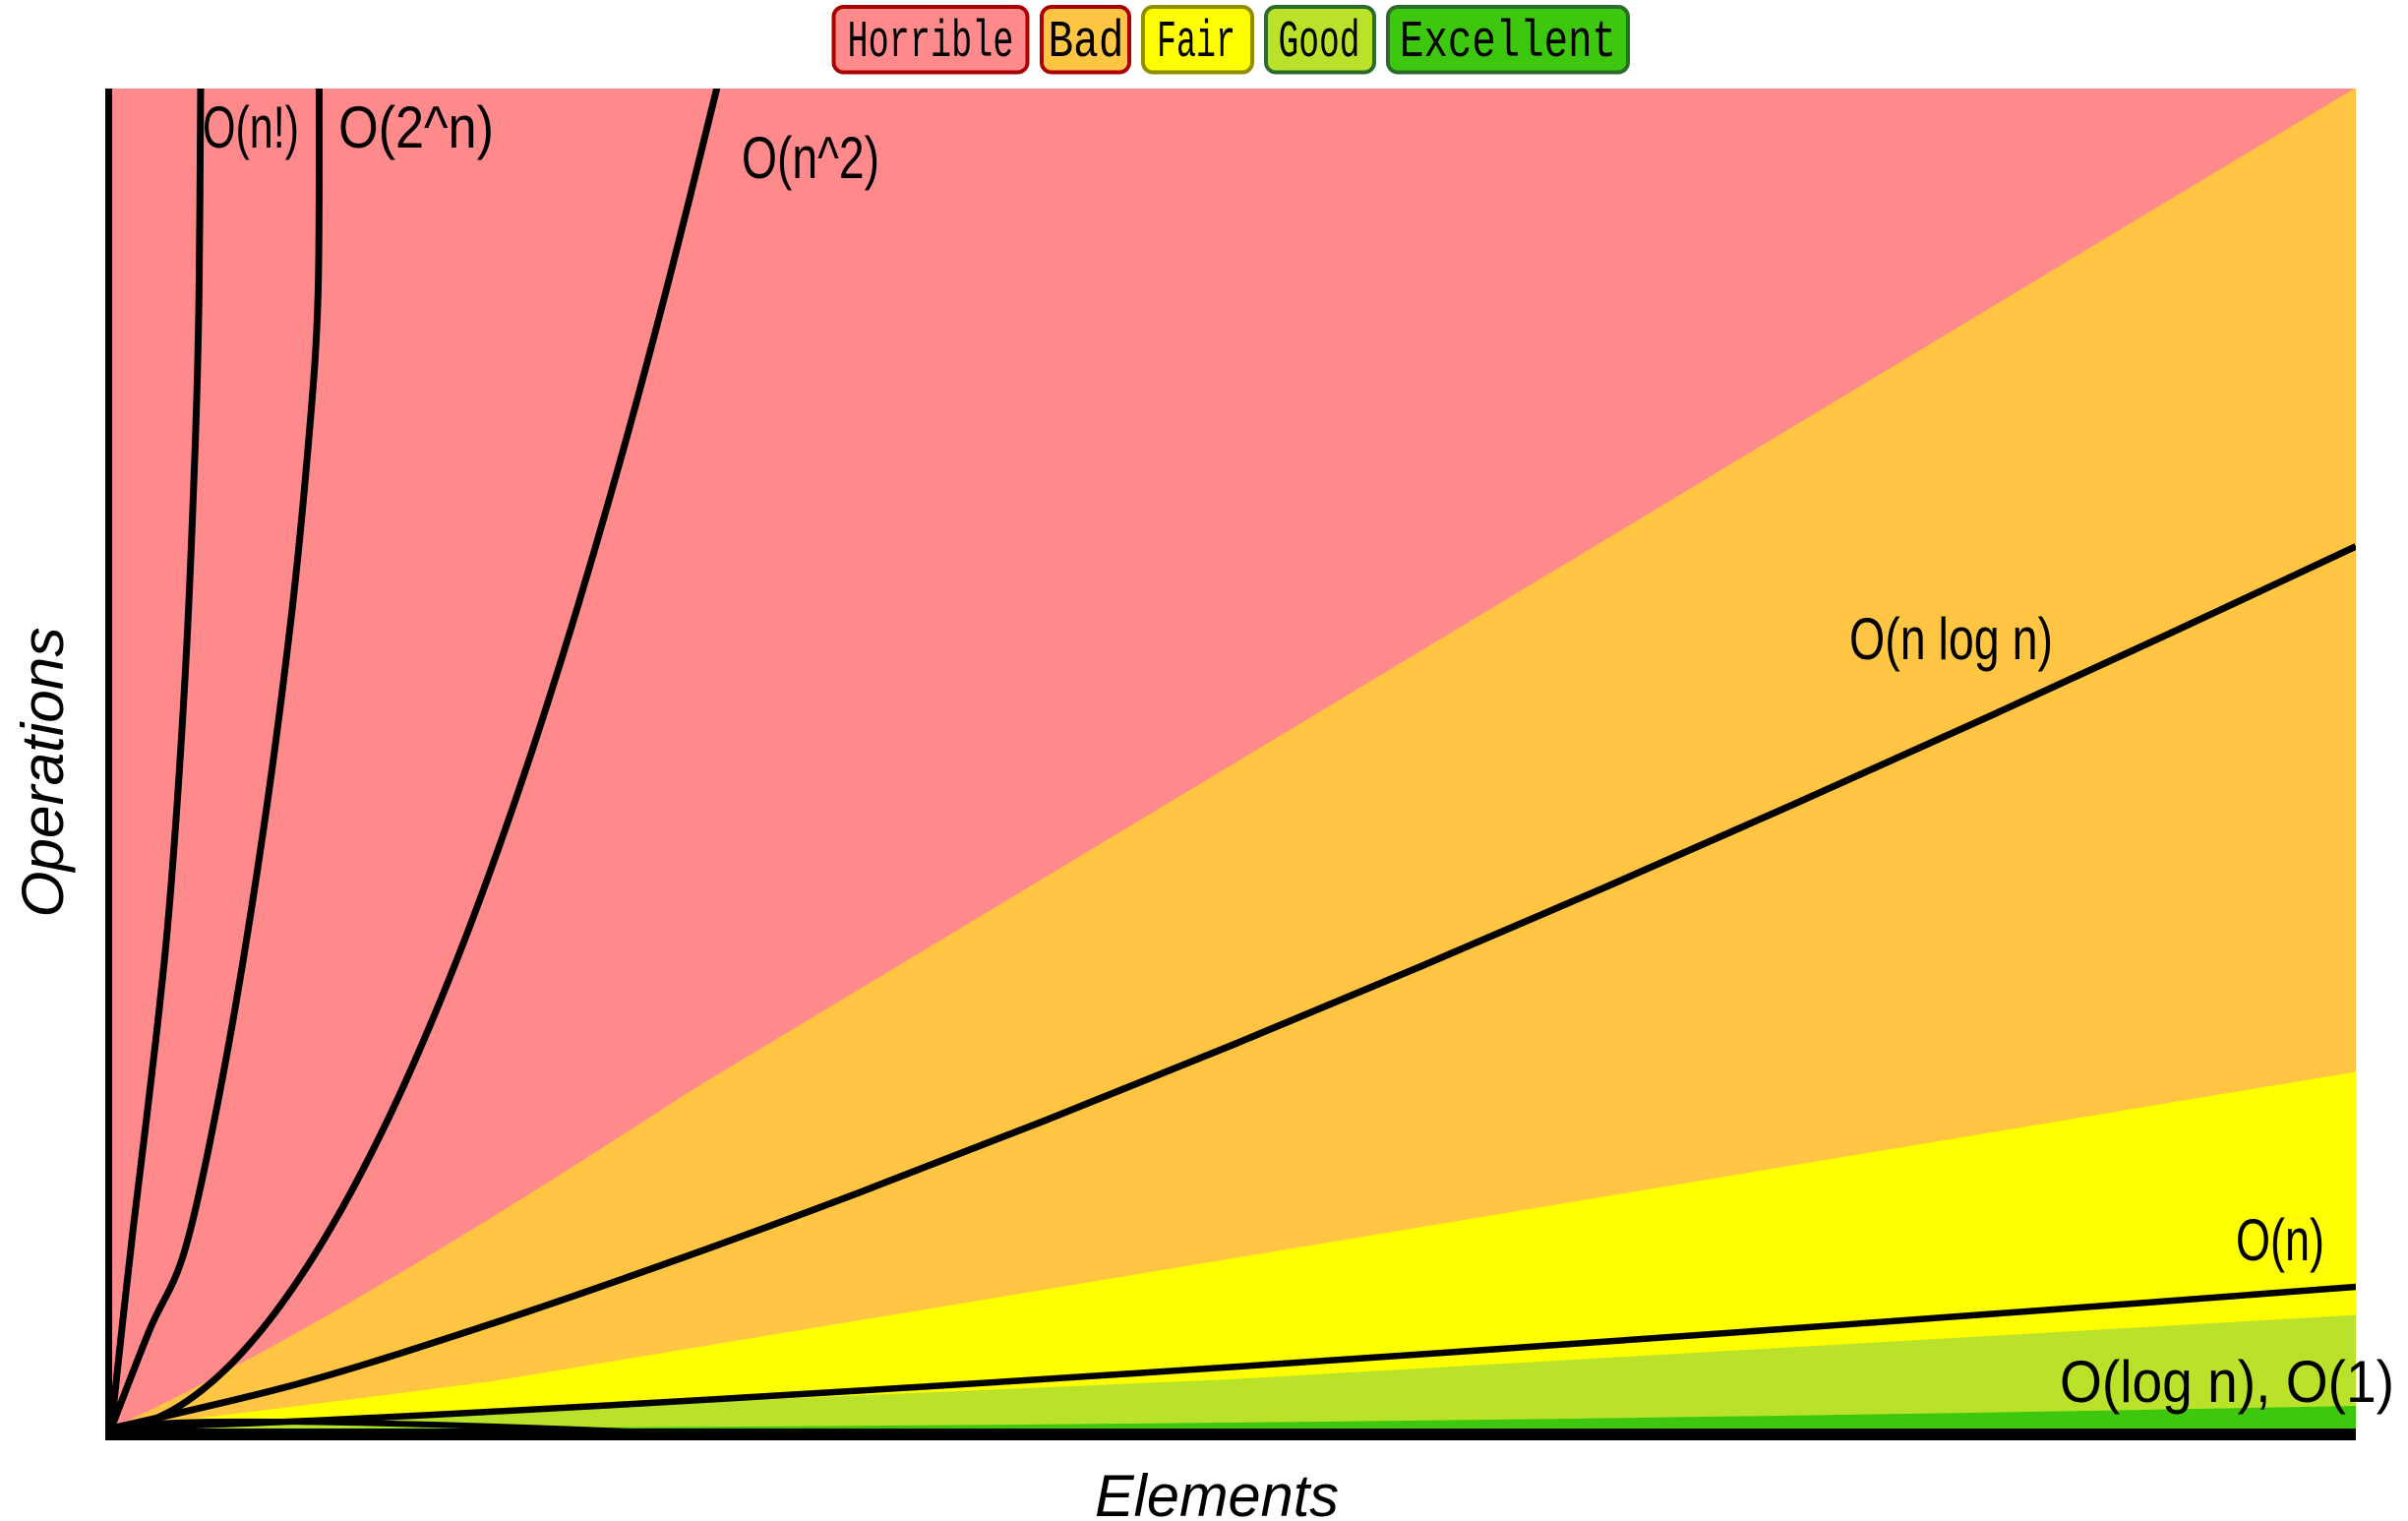  Describe the element at coordinates (810, 158) in the screenshot. I see `svg-text: O(n^2)` at that location.